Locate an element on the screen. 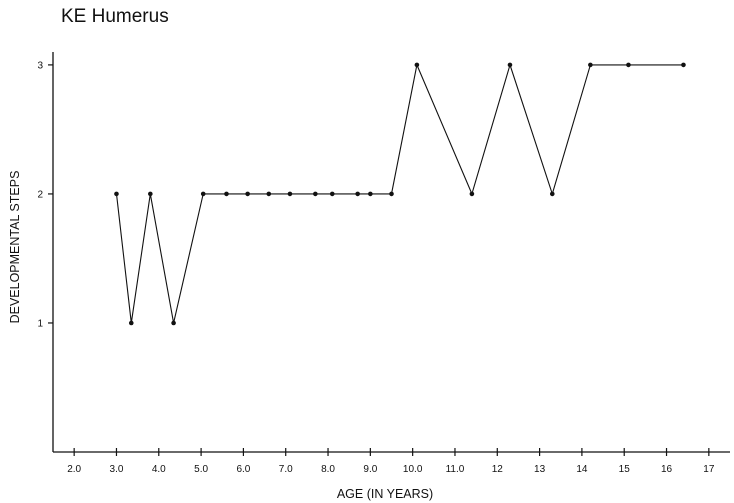  x-tick-label: 7.0 is located at coordinates (286, 469).